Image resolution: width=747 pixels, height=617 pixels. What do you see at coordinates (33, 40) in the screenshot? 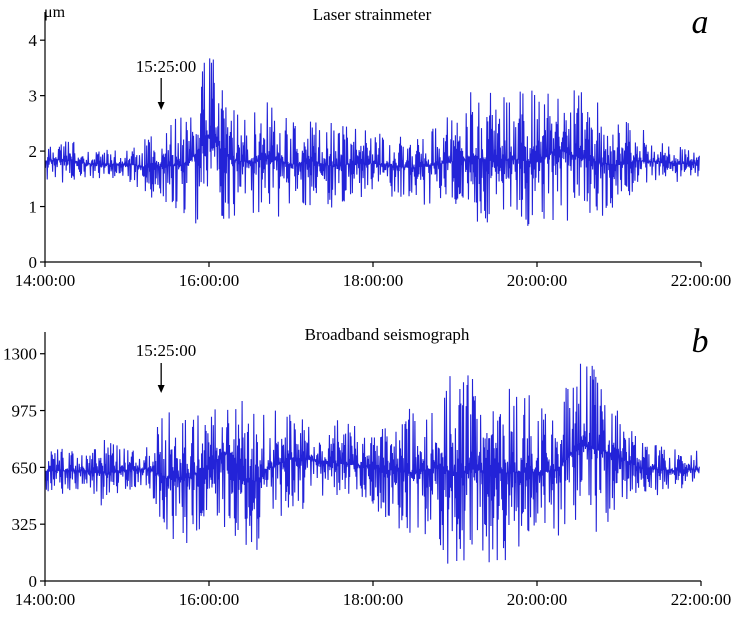
I see `y-tick-label: 4` at bounding box center [33, 40].